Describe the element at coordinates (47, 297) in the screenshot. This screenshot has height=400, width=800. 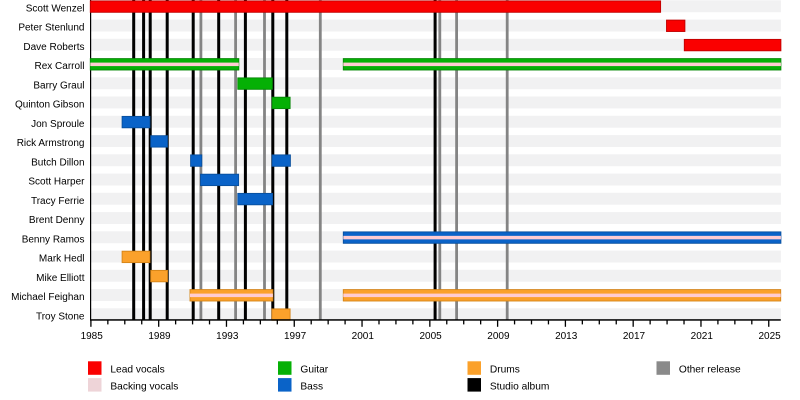
I see `svg-text: Michael Feighan` at that location.